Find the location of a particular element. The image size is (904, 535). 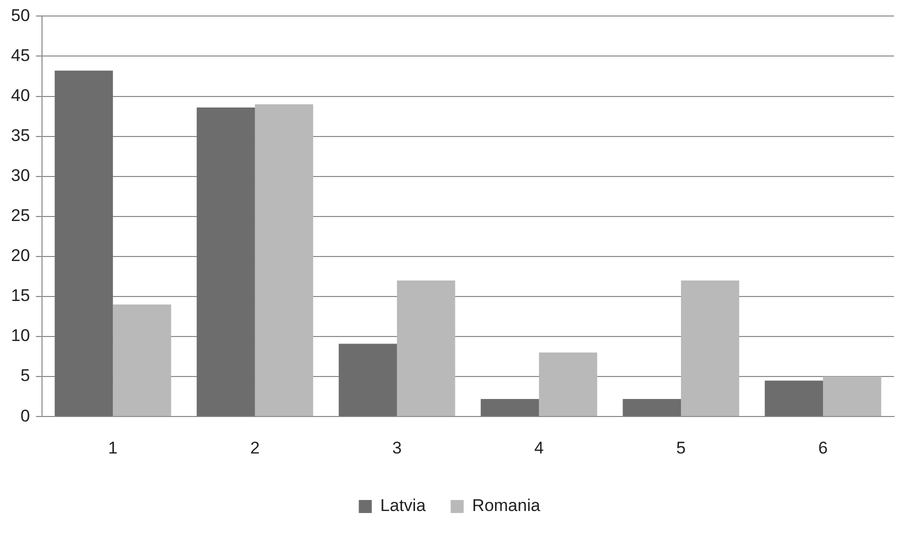

y-tick-label: 35 is located at coordinates (20, 136).